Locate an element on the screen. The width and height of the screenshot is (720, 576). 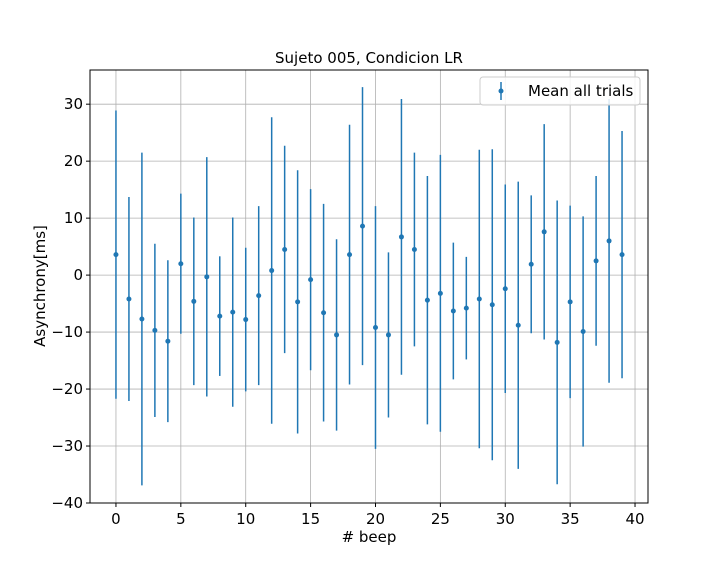
x-tick-label: 40 is located at coordinates (634, 519).